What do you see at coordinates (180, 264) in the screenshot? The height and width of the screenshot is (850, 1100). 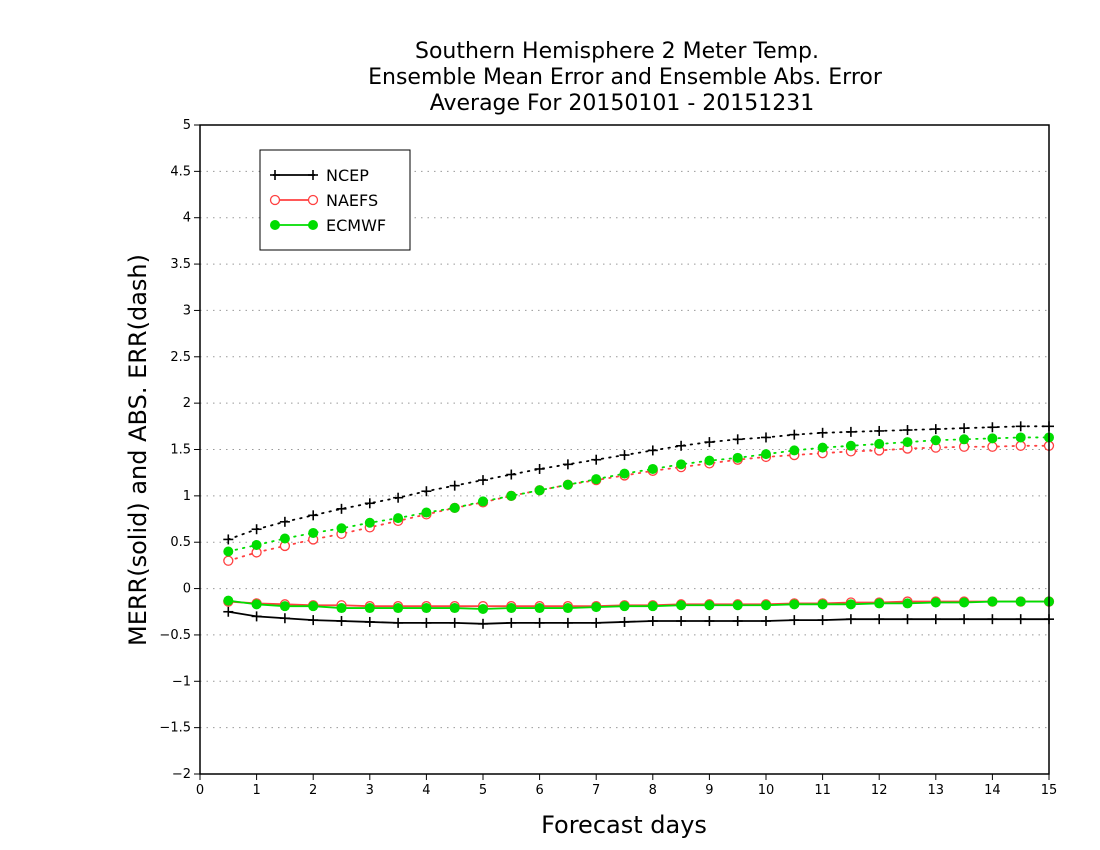 I see `y-tick-label: 3.5` at bounding box center [180, 264].